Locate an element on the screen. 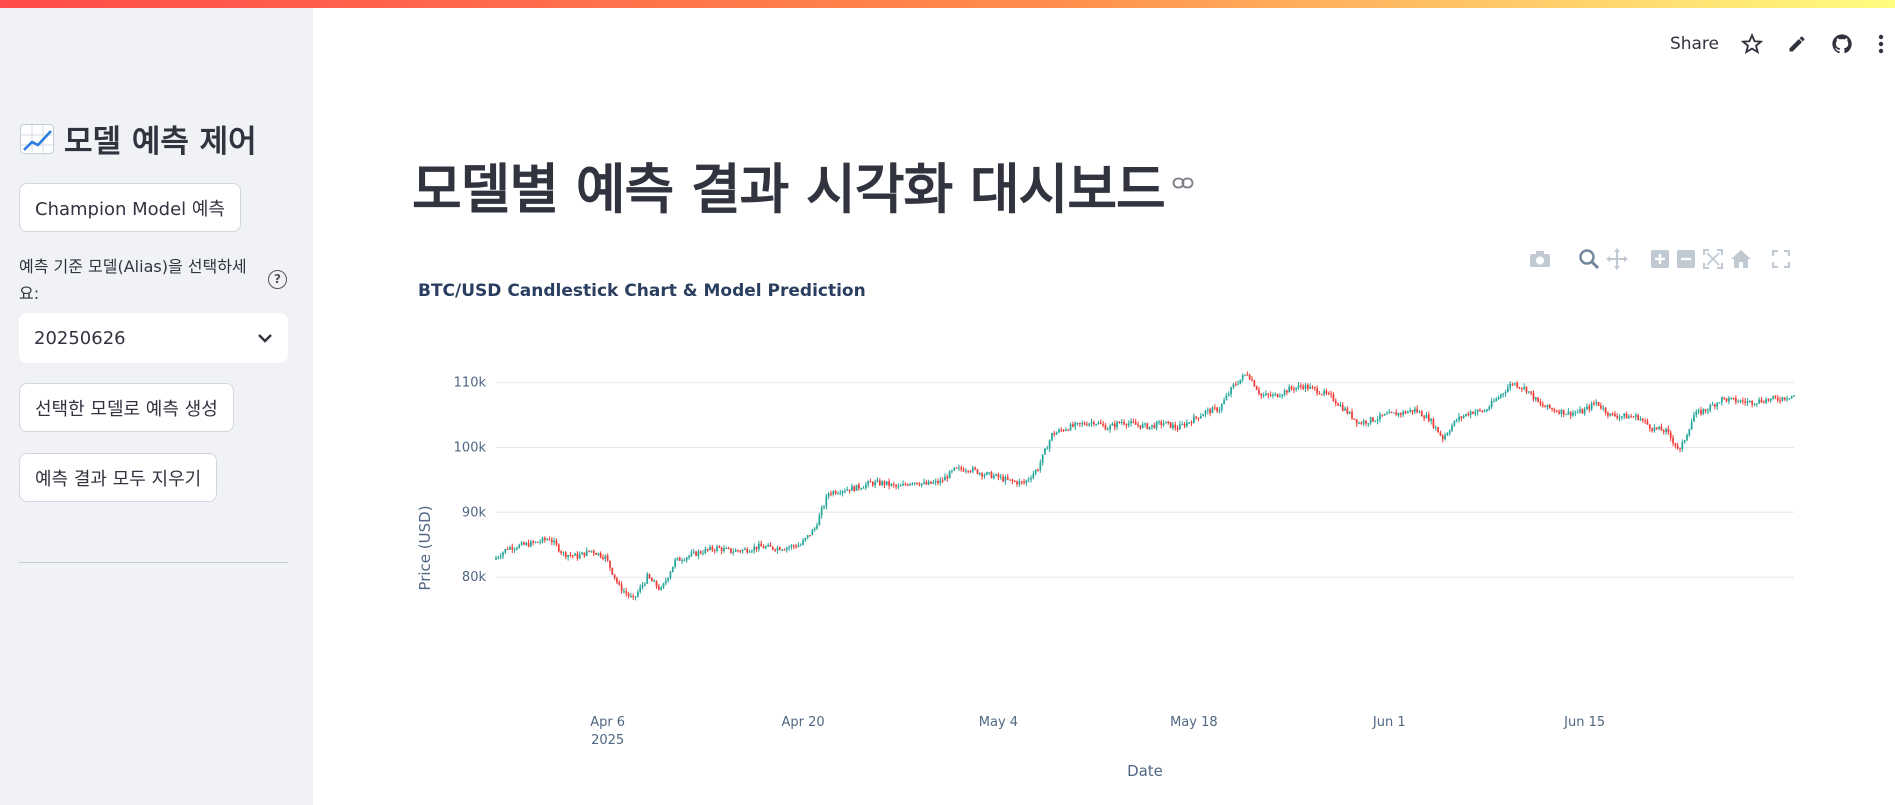 The image size is (1895, 805). x-tick-label: Jun 1 is located at coordinates (1389, 722).